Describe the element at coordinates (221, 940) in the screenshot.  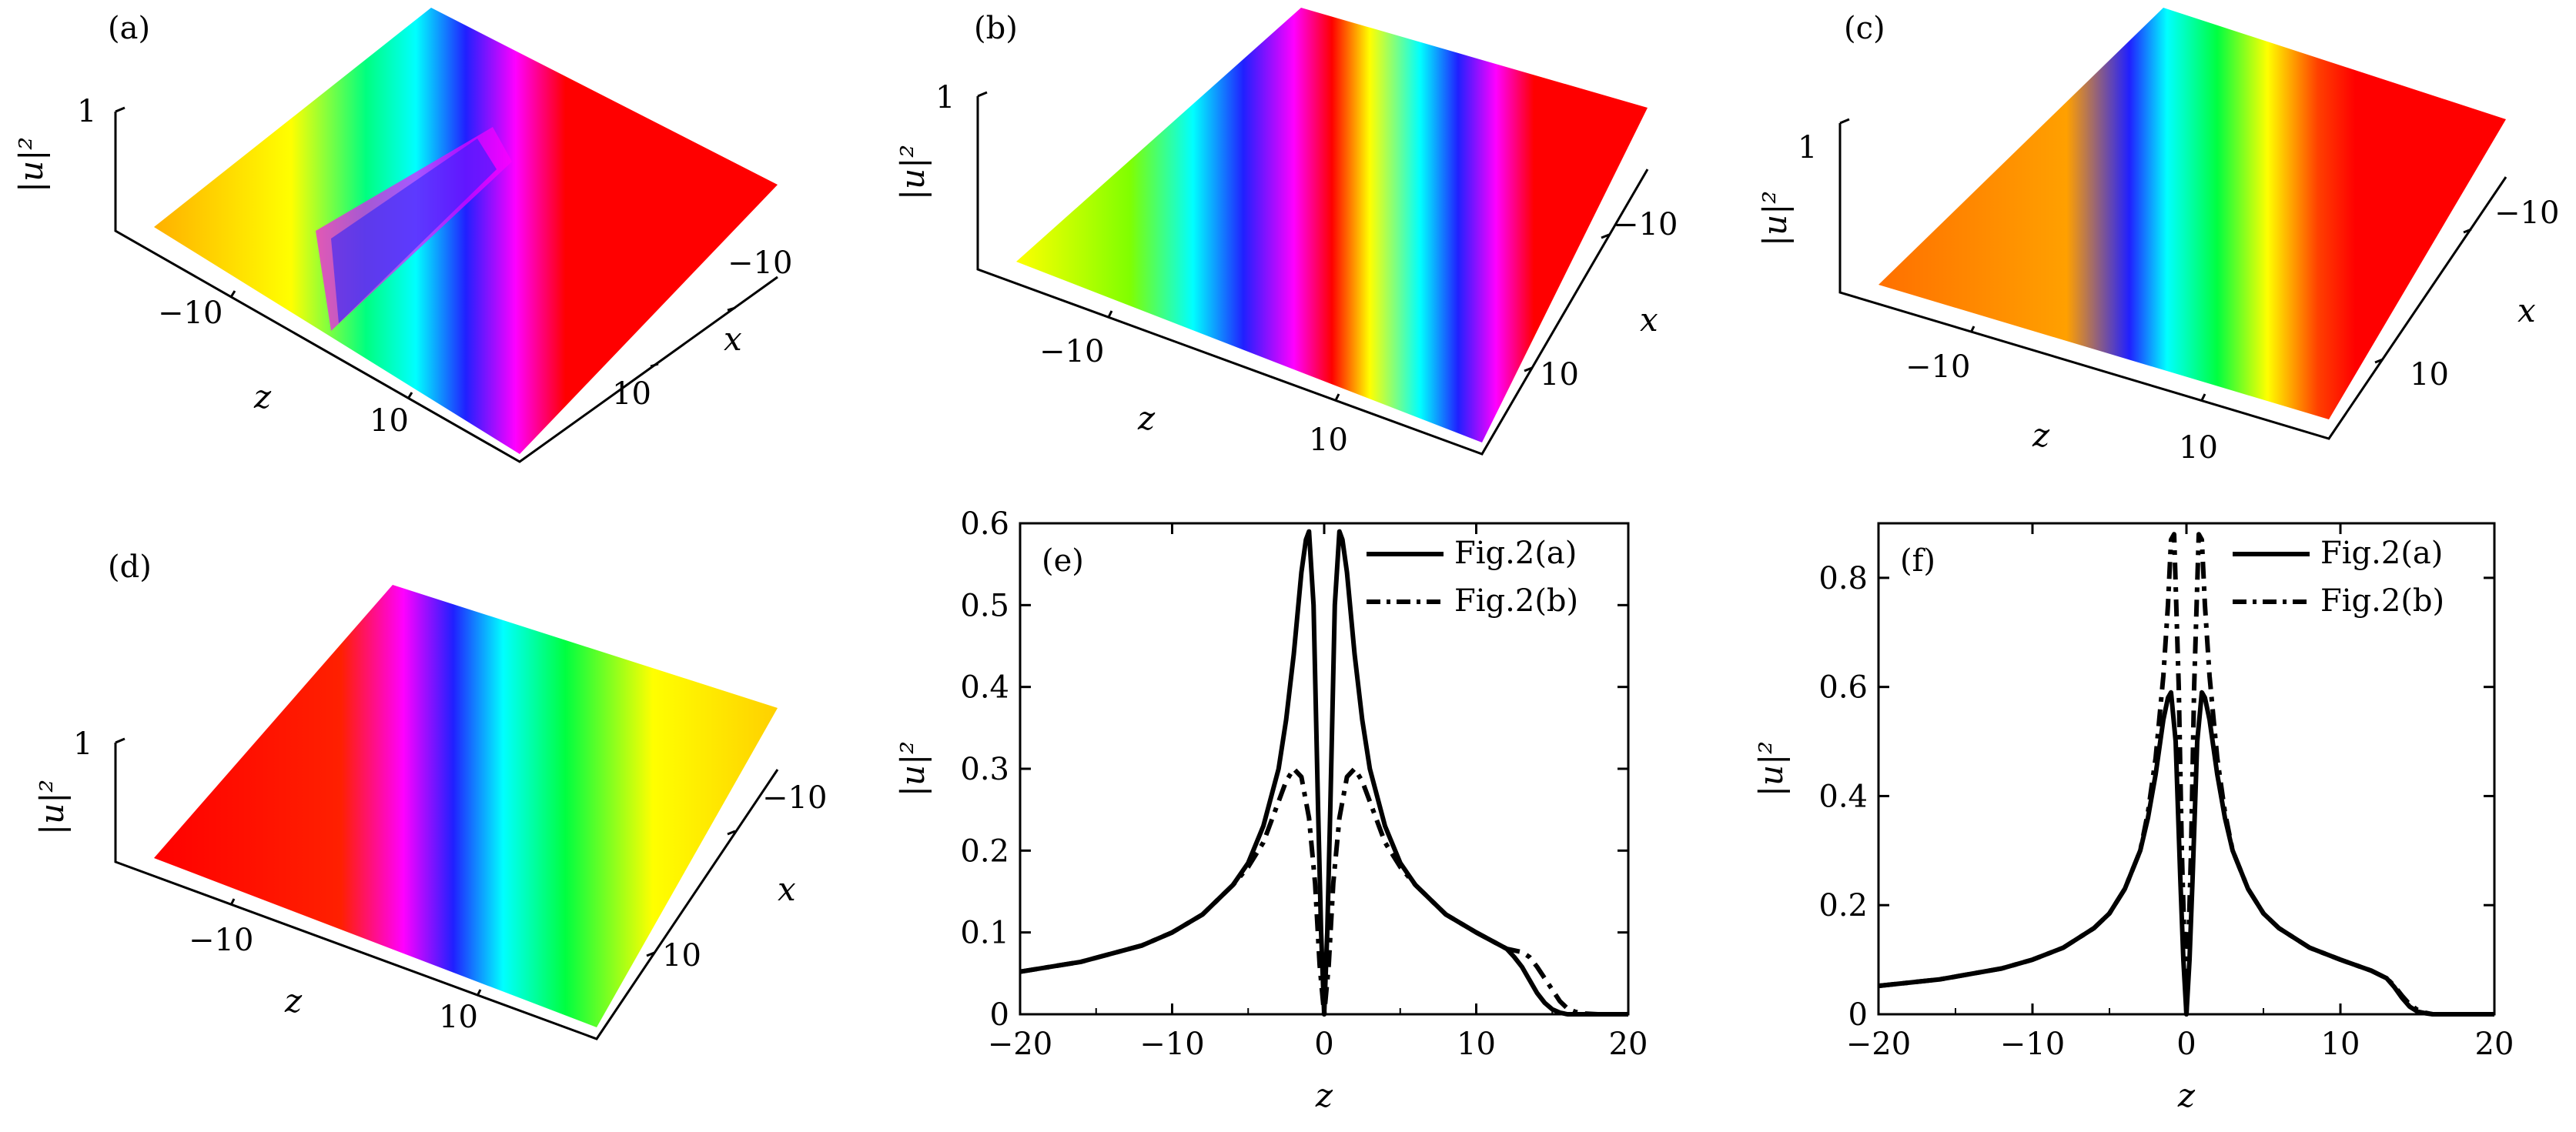
I see `panel-d-ztick-left: −10` at that location.